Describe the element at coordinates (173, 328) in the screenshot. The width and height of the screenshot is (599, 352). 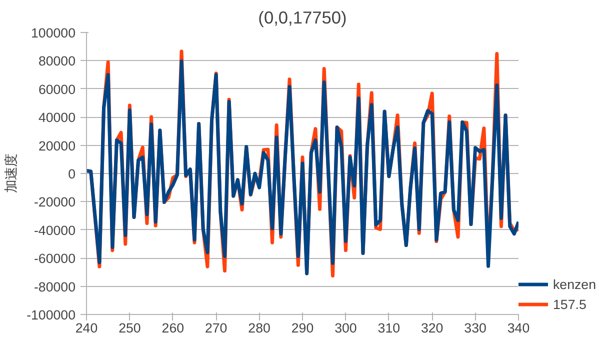
I see `x-tick-label: 260` at that location.